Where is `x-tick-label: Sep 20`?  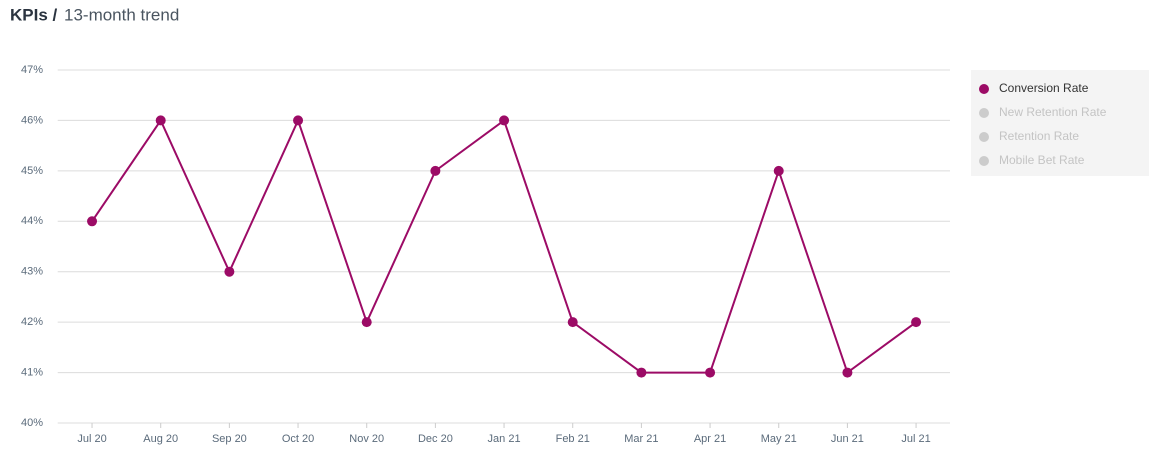
x-tick-label: Sep 20 is located at coordinates (229, 439).